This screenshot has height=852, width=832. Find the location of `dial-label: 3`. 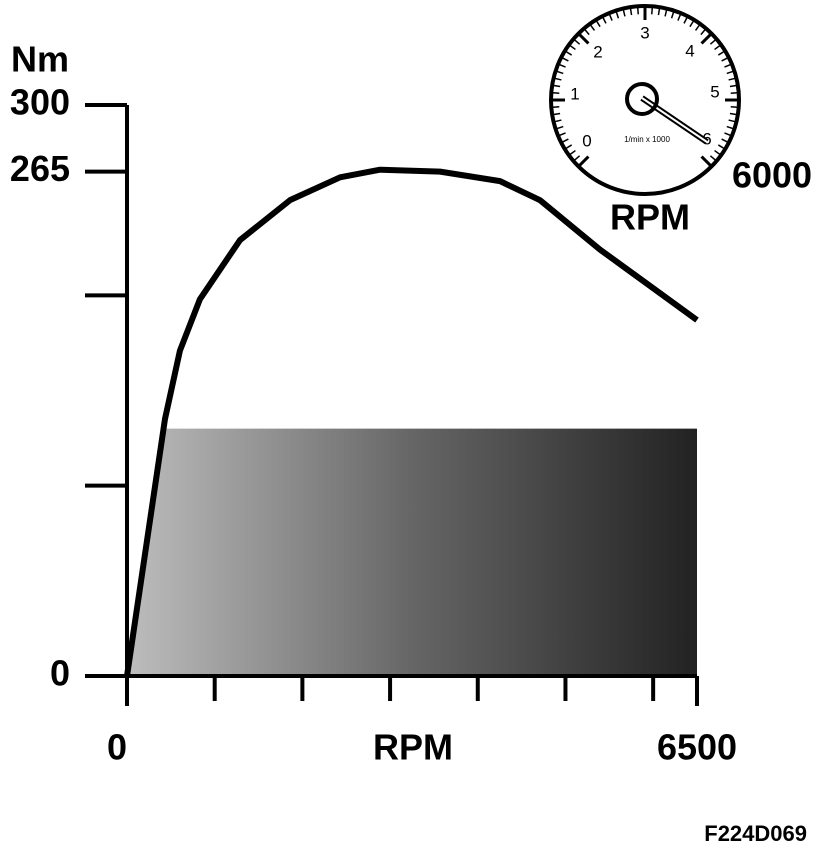

dial-label: 3 is located at coordinates (644, 32).